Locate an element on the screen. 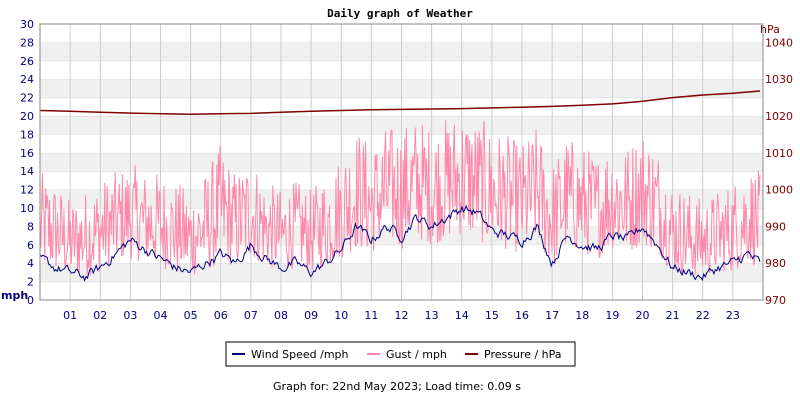 Image resolution: width=800 pixels, height=400 pixels. y-left-tick-4: 4 is located at coordinates (30, 263).